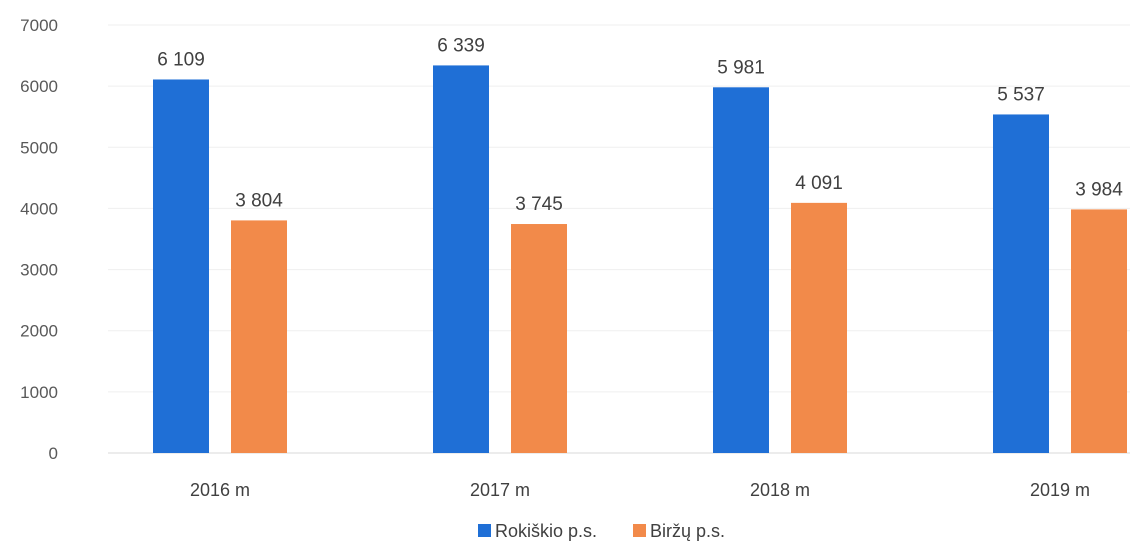 The height and width of the screenshot is (548, 1130). Describe the element at coordinates (220, 490) in the screenshot. I see `x-category-label: 2016 m` at that location.